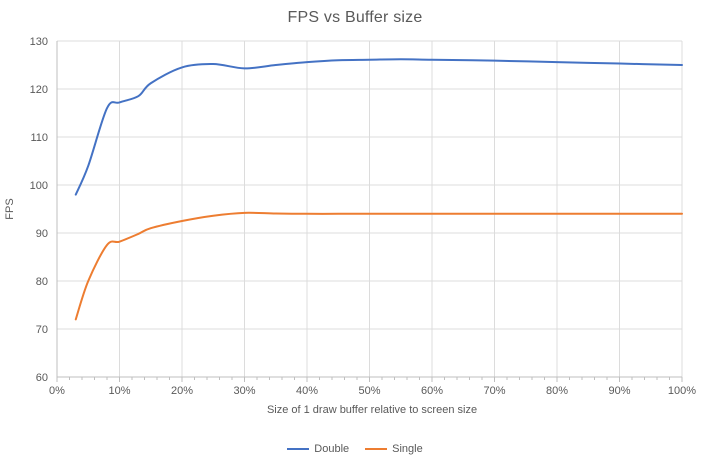 This screenshot has width=710, height=466. What do you see at coordinates (57, 391) in the screenshot?
I see `x-tick-label: 0%` at bounding box center [57, 391].